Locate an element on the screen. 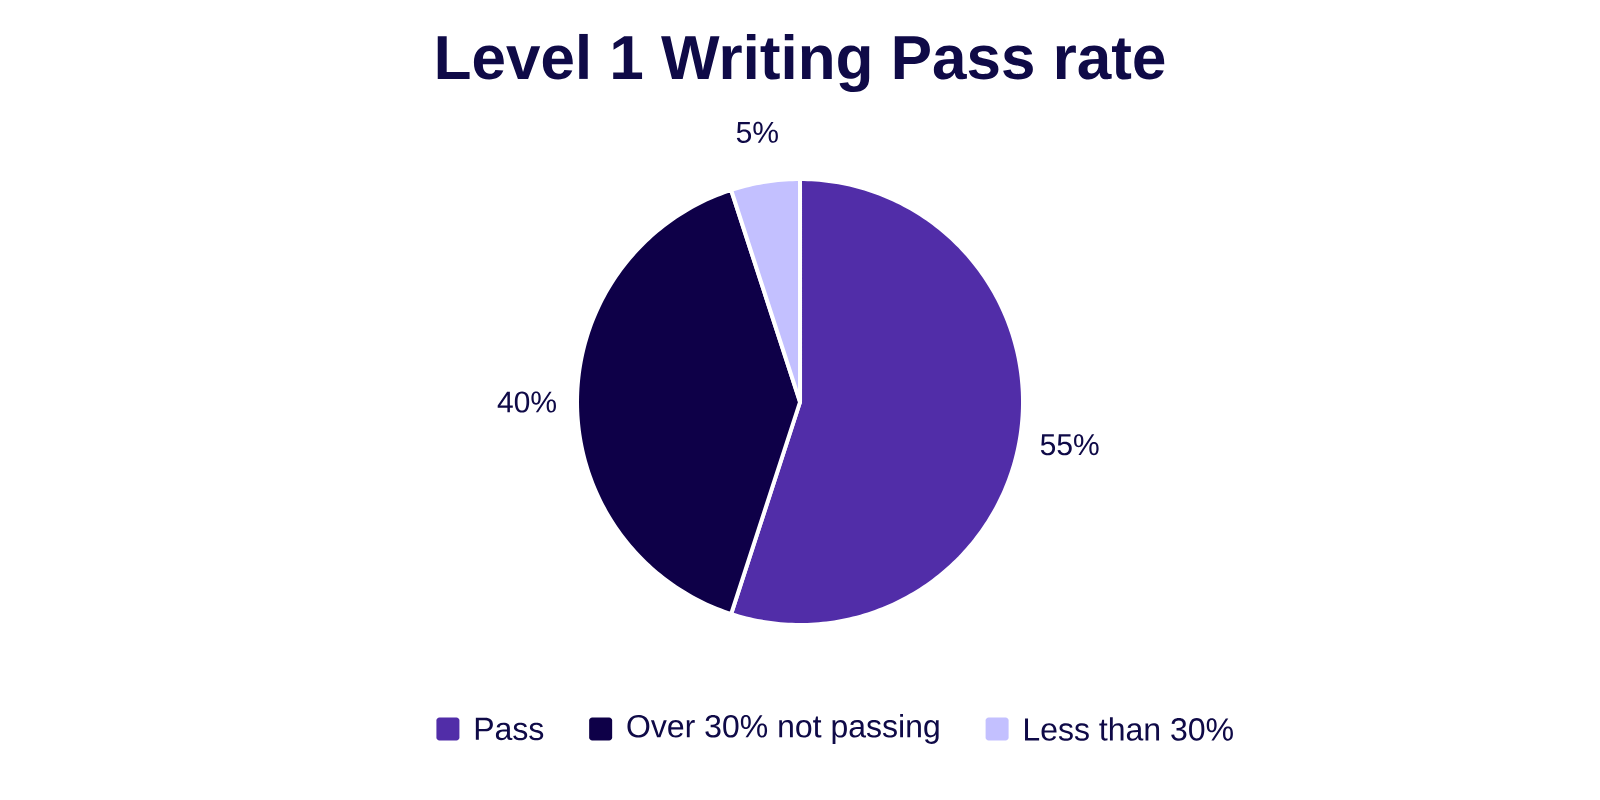 The height and width of the screenshot is (800, 1600). data-label: 5% is located at coordinates (757, 132).